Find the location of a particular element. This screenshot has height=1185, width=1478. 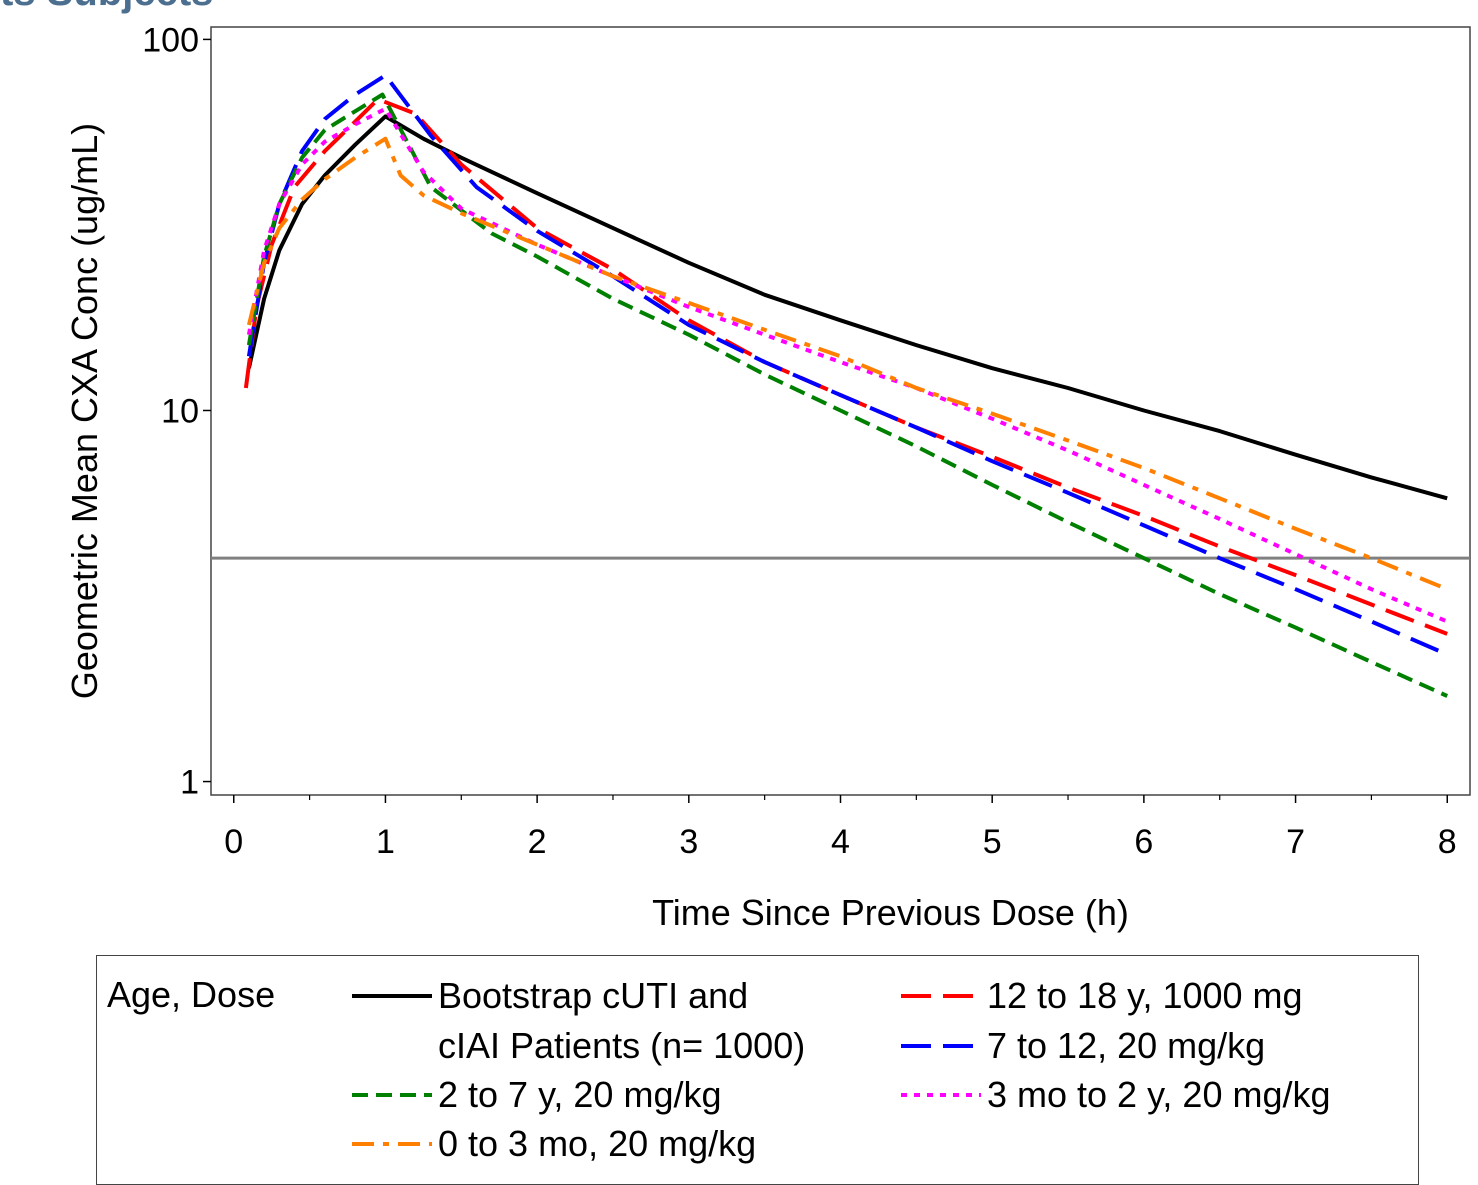

legend-label-7-12y: 7 to 12, 20 mg/kg is located at coordinates (1126, 1045).